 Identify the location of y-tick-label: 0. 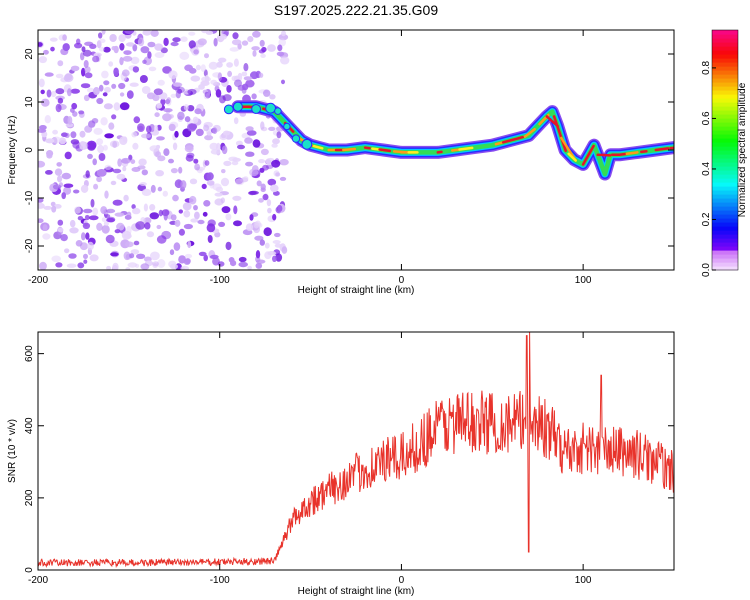
(29, 570).